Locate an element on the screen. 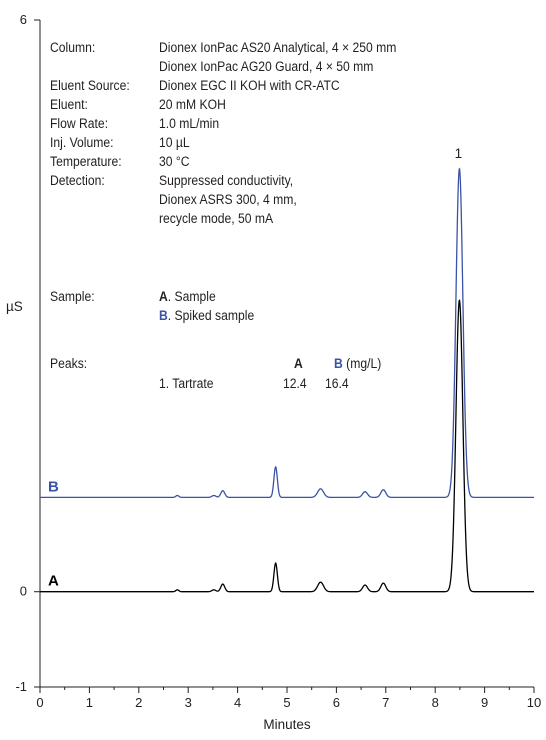 The image size is (546, 740). peak-number-label: 1 is located at coordinates (459, 153).